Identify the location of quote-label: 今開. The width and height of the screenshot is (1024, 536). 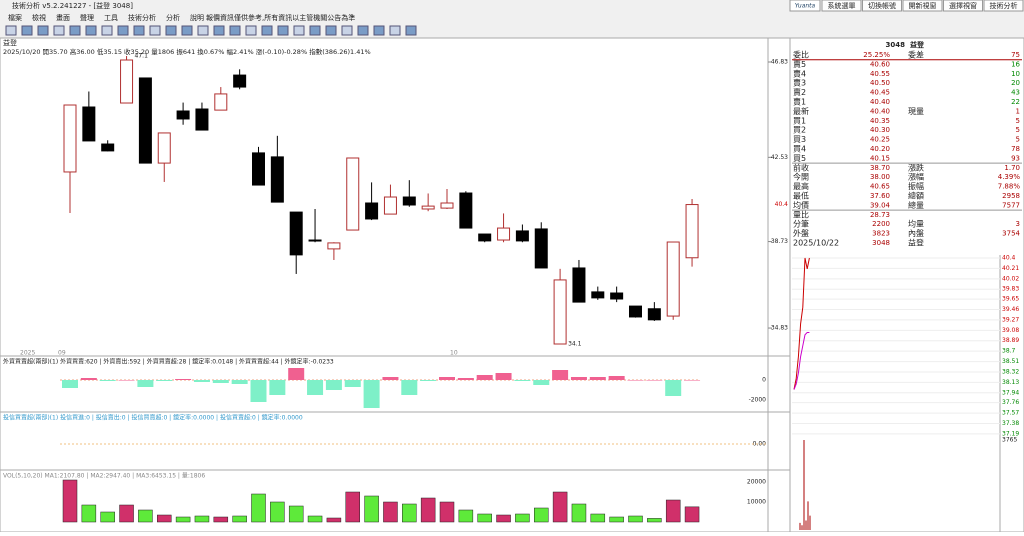
(801, 177).